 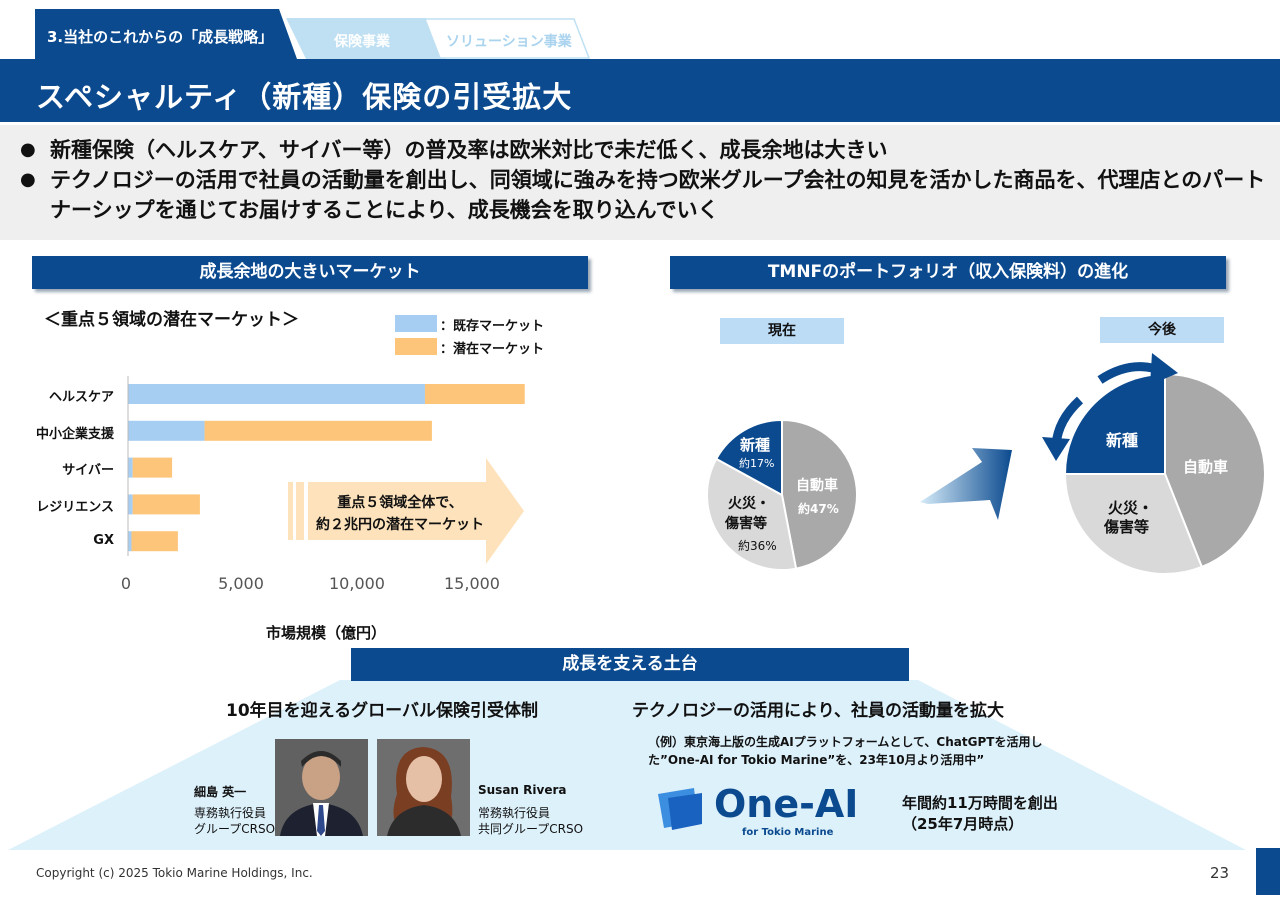 What do you see at coordinates (310, 272) in the screenshot?
I see `market-heading: 成長余地の大きいマーケット` at bounding box center [310, 272].